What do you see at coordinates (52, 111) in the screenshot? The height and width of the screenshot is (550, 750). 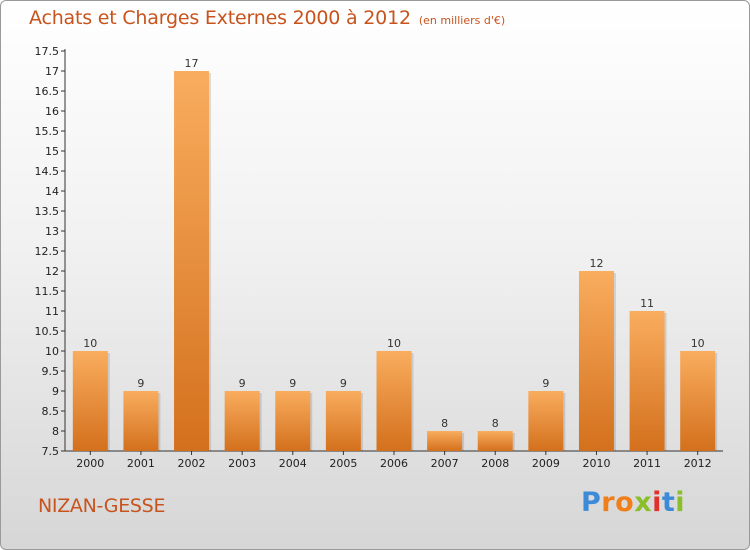 I see `y-tick-label: 16` at bounding box center [52, 111].